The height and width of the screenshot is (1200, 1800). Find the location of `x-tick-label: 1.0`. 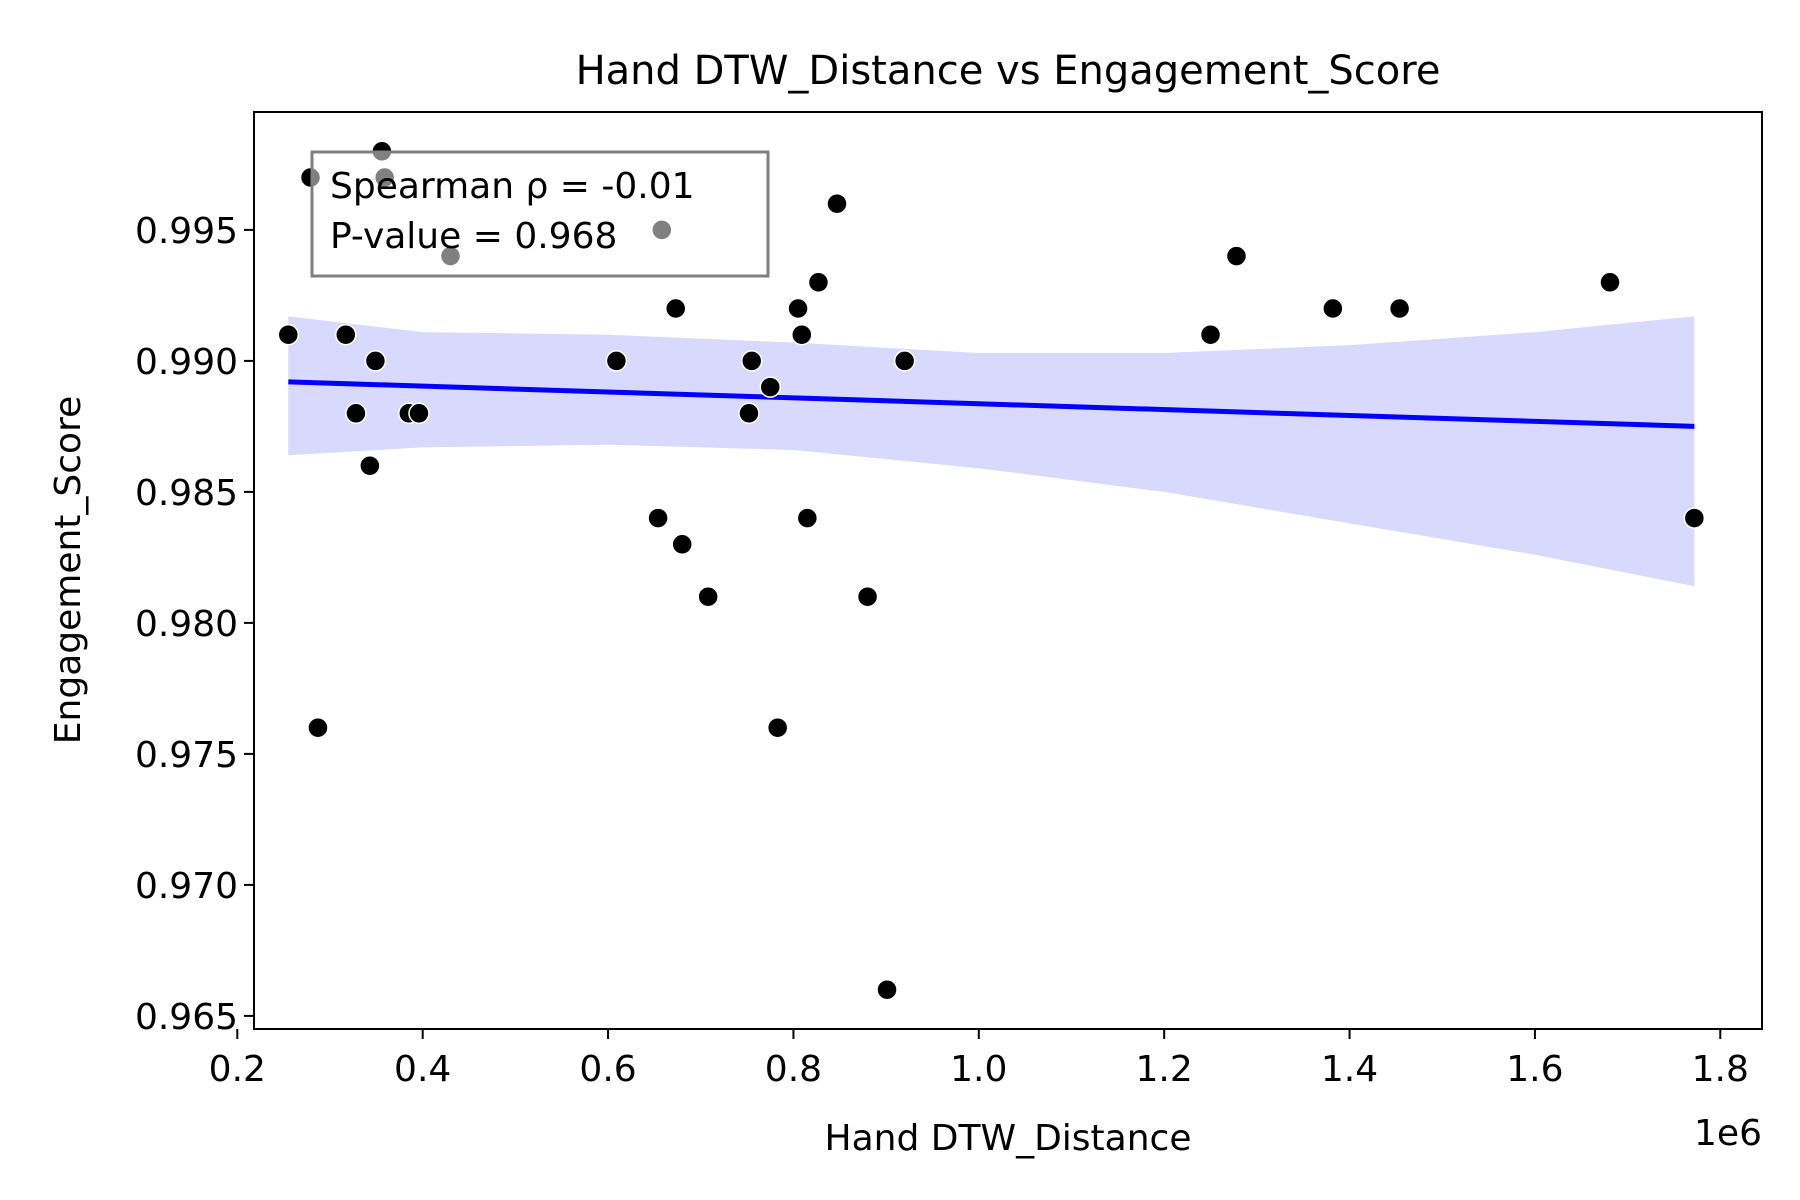

x-tick-label: 1.0 is located at coordinates (978, 1069).